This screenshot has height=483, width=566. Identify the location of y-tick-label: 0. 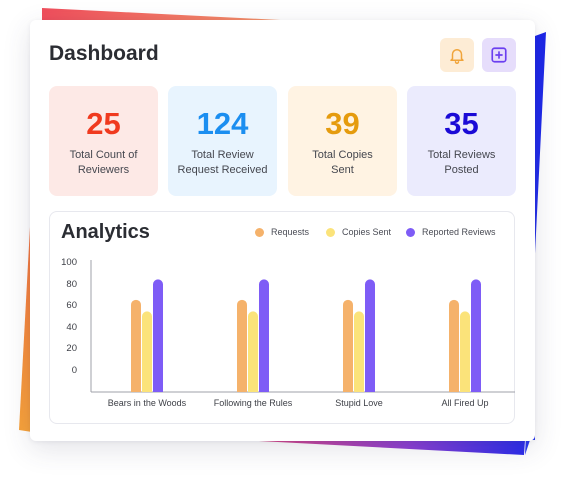
(74, 370).